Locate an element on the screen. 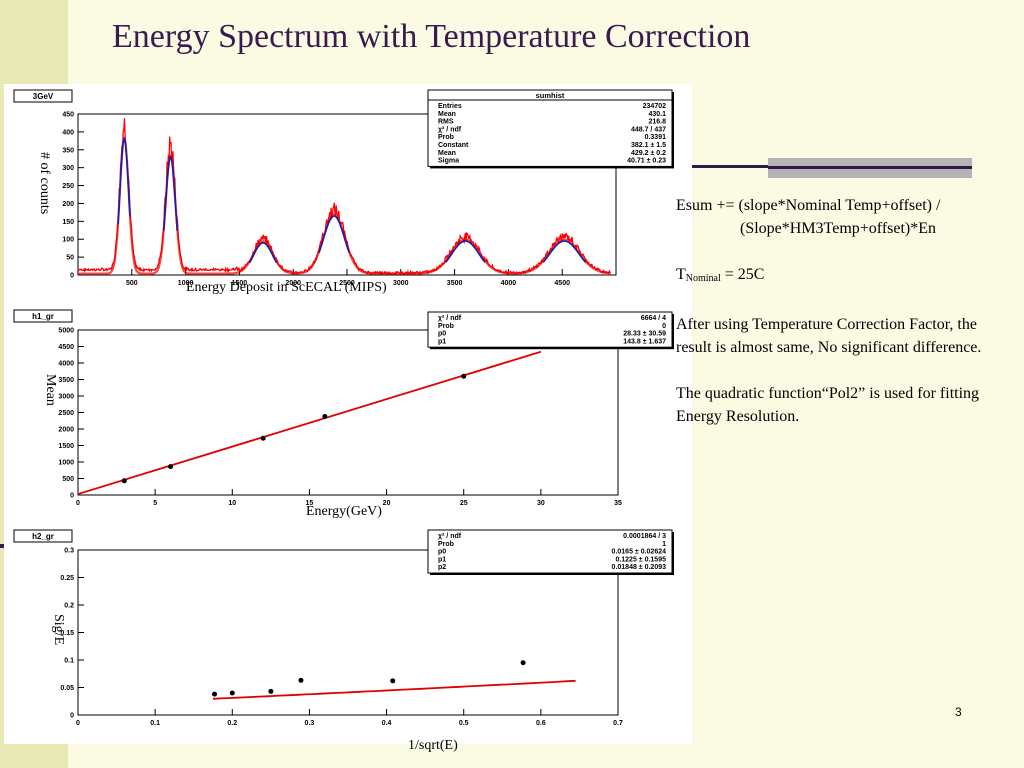 The height and width of the screenshot is (768, 1024). y-tick-label: 4500 is located at coordinates (66, 347).